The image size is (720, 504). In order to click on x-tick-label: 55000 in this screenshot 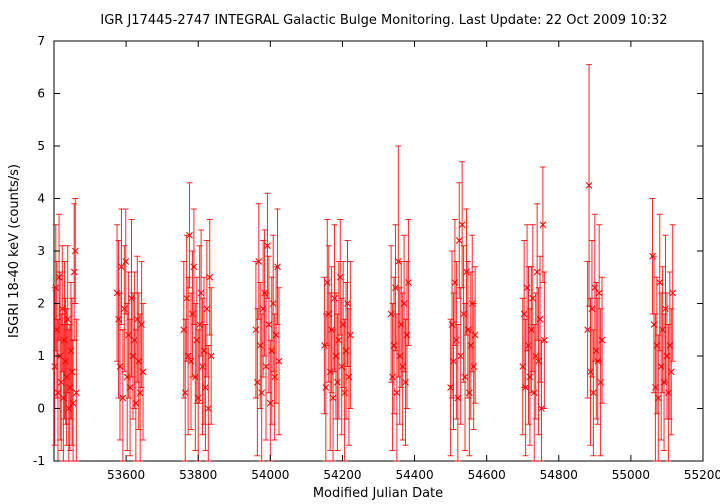, I will do `click(631, 475)`.